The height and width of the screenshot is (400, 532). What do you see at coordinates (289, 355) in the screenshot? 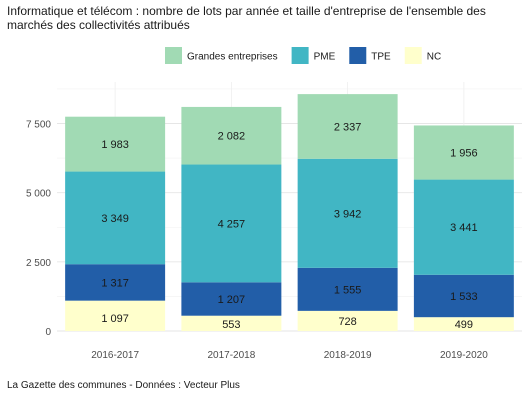
I see `x-axis: 2016-2017 2017-2018 2018-2019 2019-2020` at bounding box center [289, 355].